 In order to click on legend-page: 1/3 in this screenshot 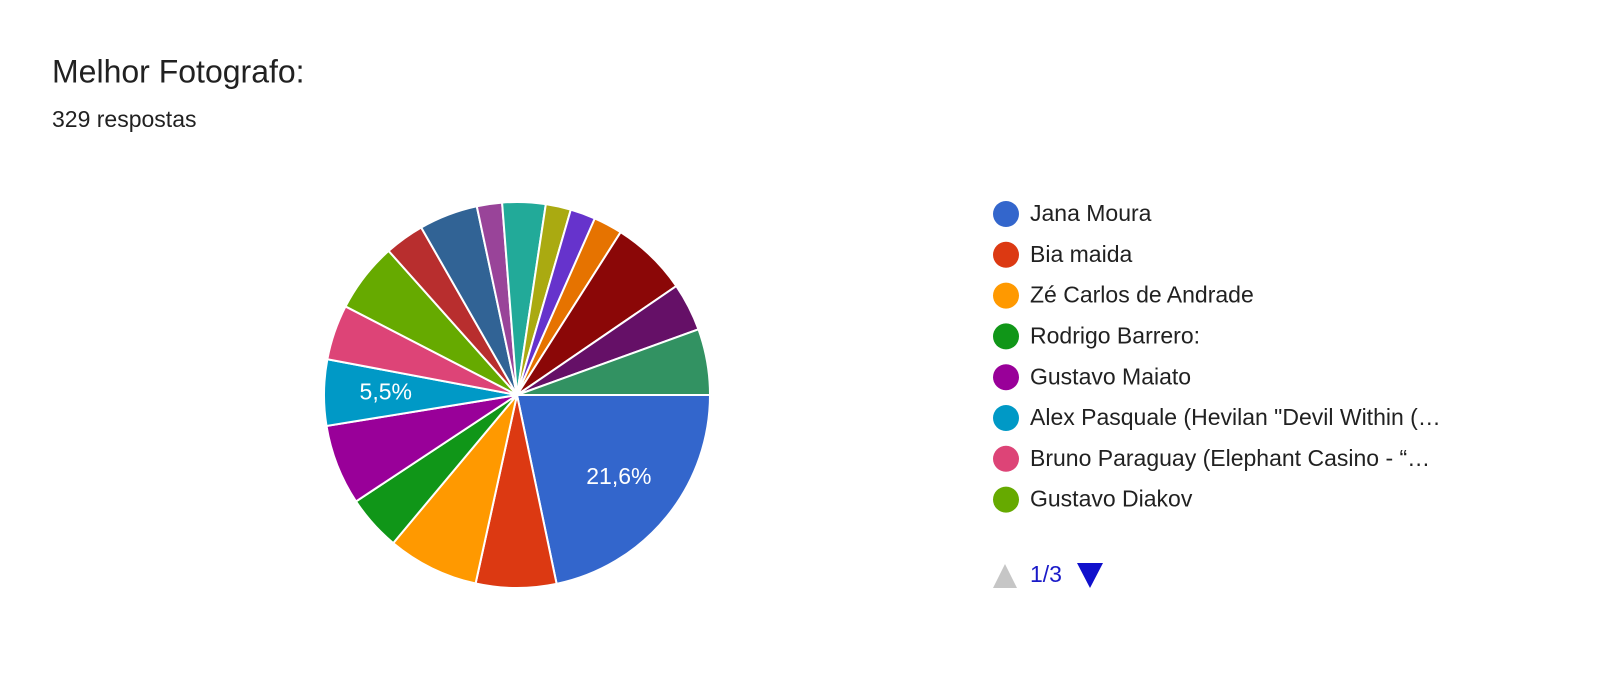, I will do `click(1046, 574)`.